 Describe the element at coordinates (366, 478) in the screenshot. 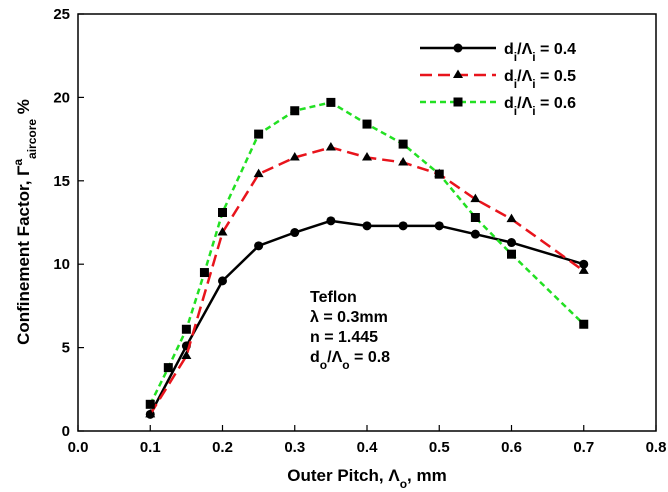

I see `x-axis-label: Outer Pitch, Λo, mm` at that location.